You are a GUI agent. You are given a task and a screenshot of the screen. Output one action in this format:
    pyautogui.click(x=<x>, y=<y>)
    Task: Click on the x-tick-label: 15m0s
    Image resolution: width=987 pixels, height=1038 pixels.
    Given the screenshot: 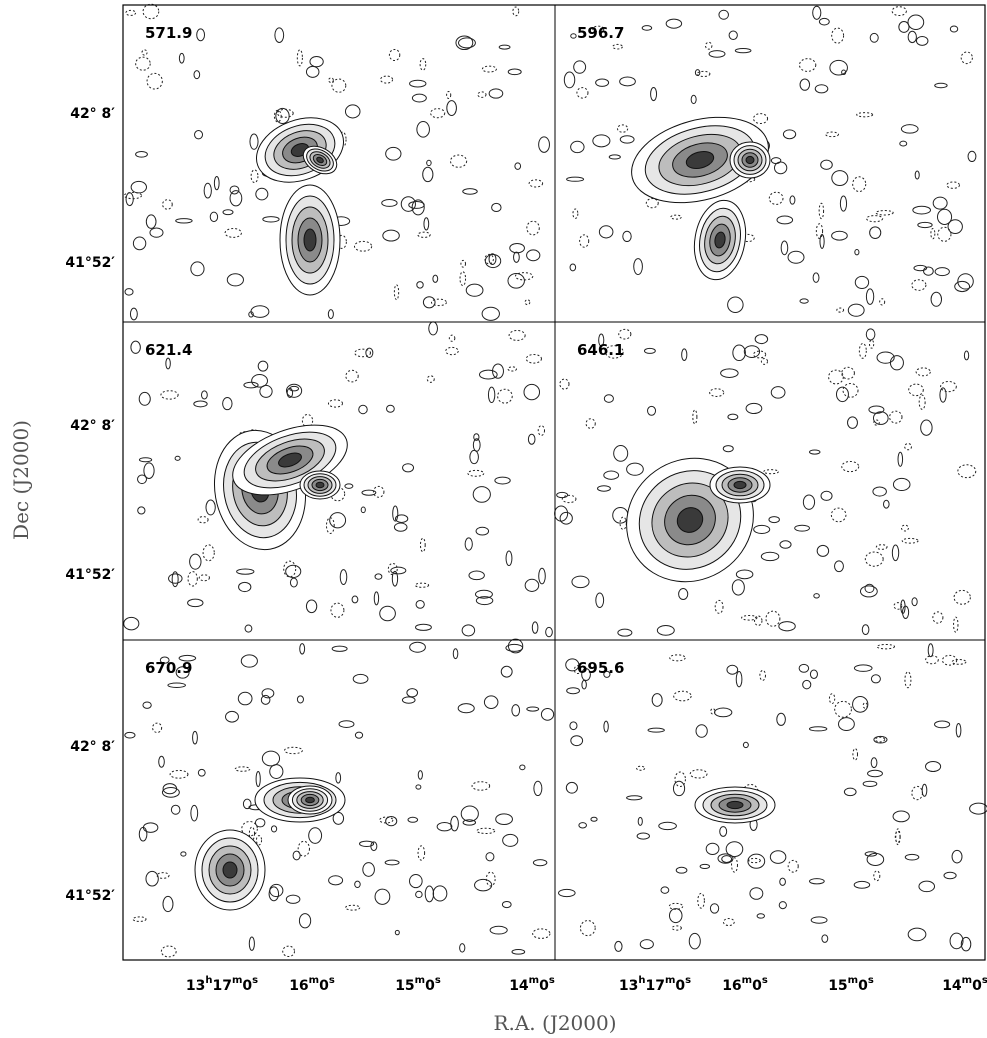 What is the action you would take?
    pyautogui.click(x=418, y=984)
    